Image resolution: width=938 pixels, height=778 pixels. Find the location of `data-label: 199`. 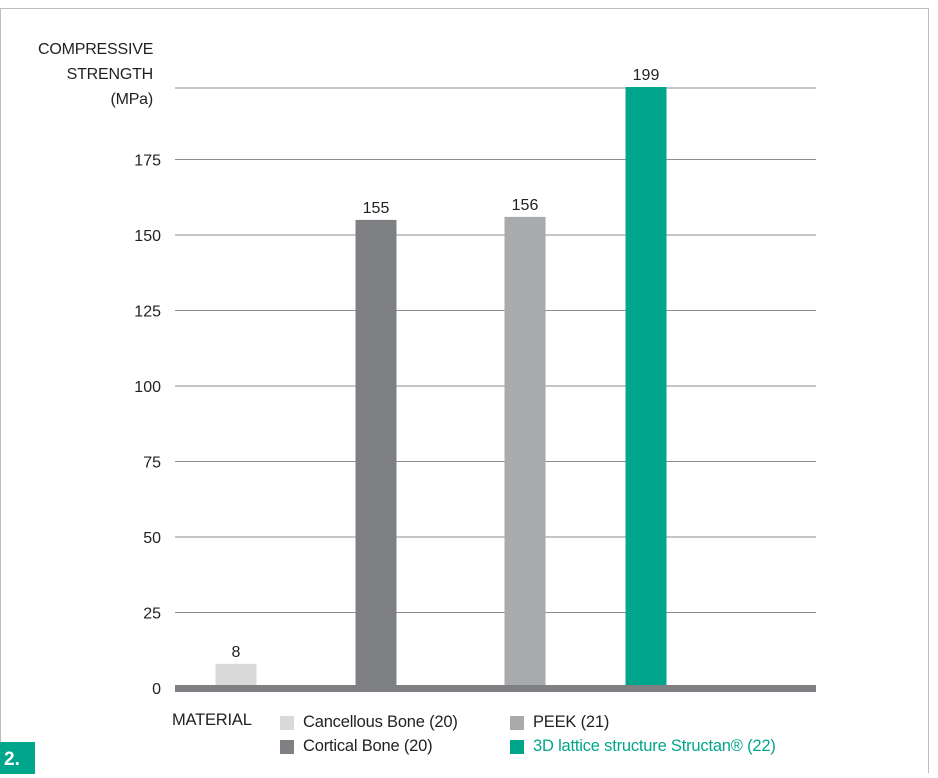

data-label: 199 is located at coordinates (646, 75).